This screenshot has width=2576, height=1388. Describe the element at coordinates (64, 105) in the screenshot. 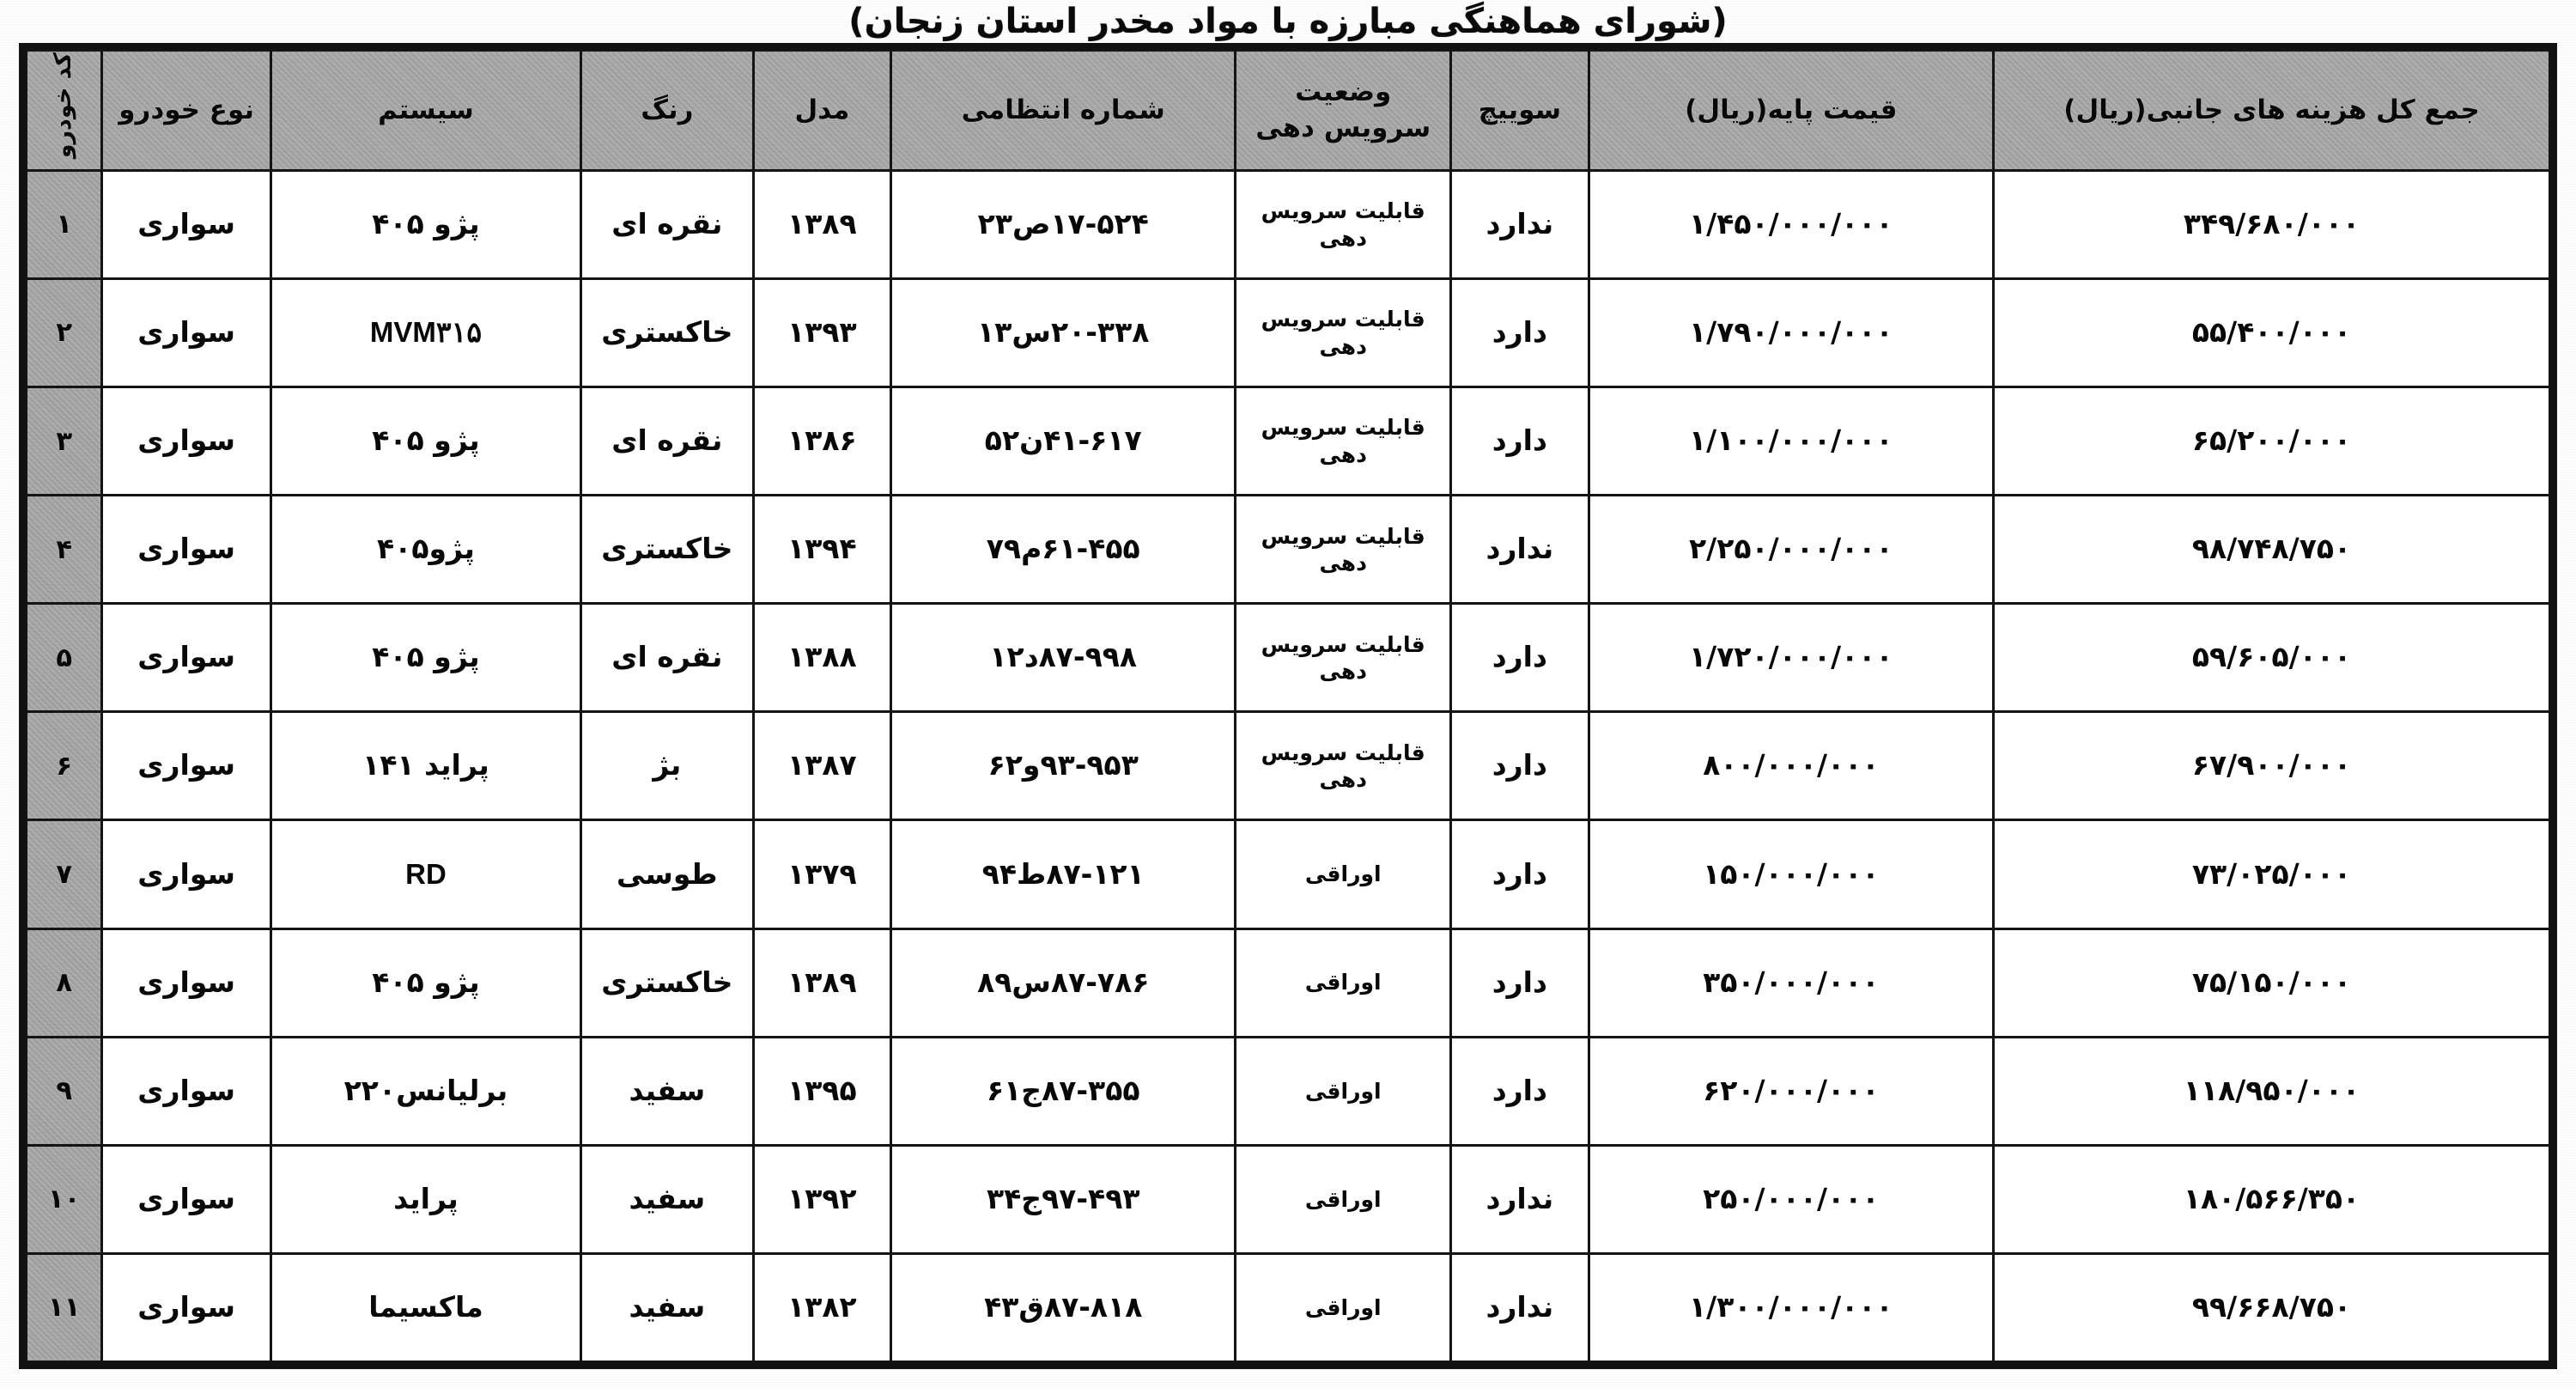

I see `column-header-row-code-label: کد خودرو` at that location.